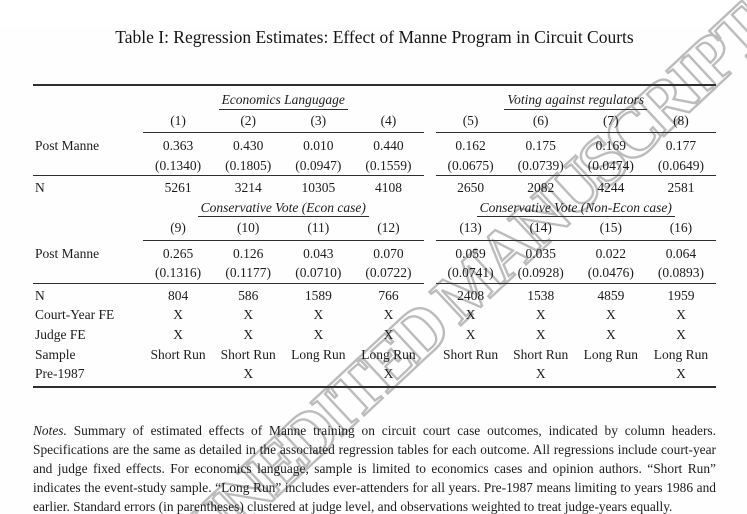  What do you see at coordinates (610, 273) in the screenshot?
I see `standard-error-cell: (0.0476)` at bounding box center [610, 273].